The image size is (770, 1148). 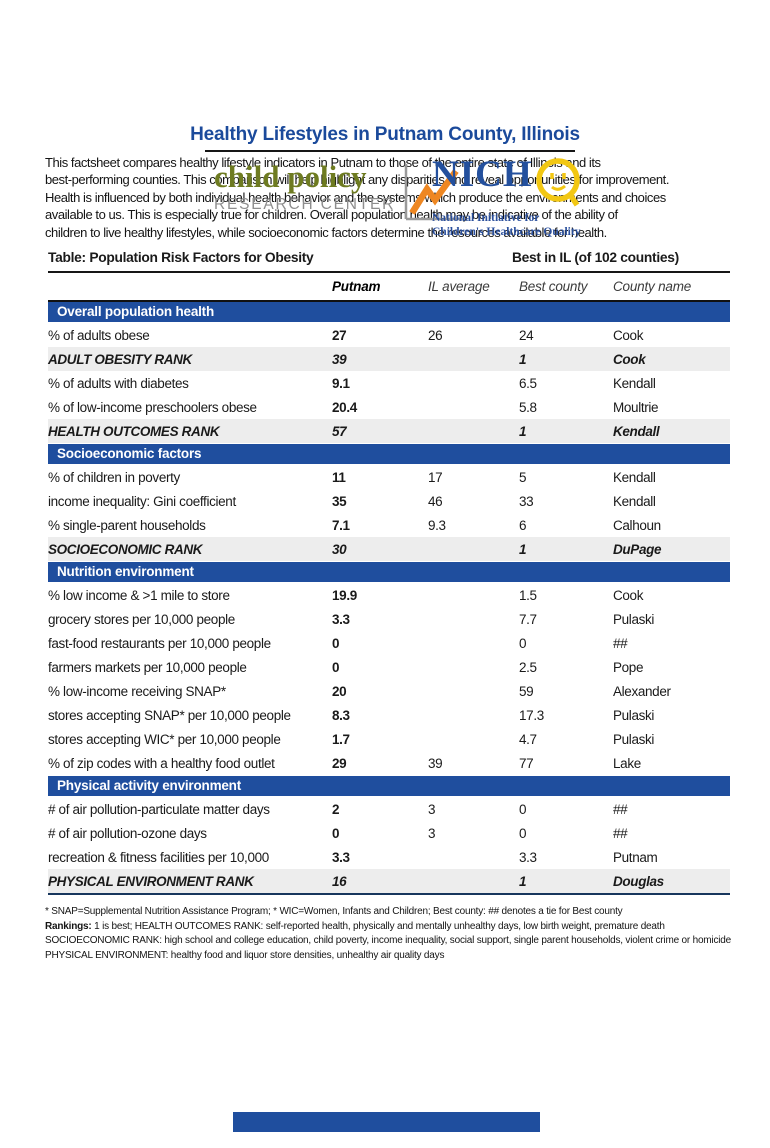 What do you see at coordinates (339, 335) in the screenshot?
I see `cell-putnam: 27` at bounding box center [339, 335].